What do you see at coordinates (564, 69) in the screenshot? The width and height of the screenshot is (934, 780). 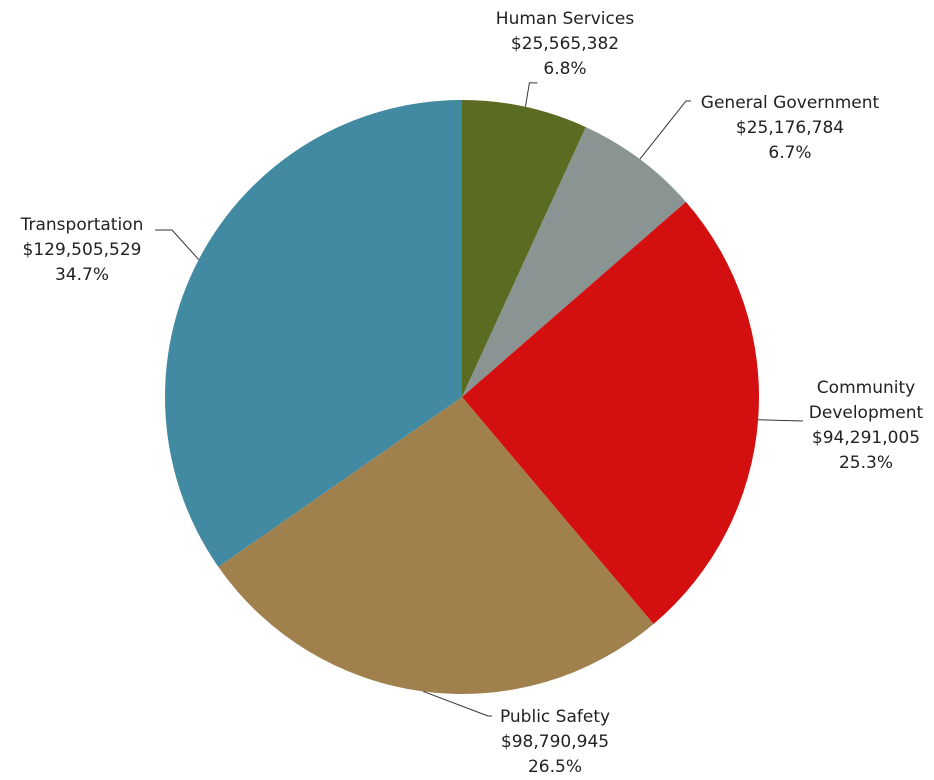 I see `slice-percent-label: 6.8%` at bounding box center [564, 69].